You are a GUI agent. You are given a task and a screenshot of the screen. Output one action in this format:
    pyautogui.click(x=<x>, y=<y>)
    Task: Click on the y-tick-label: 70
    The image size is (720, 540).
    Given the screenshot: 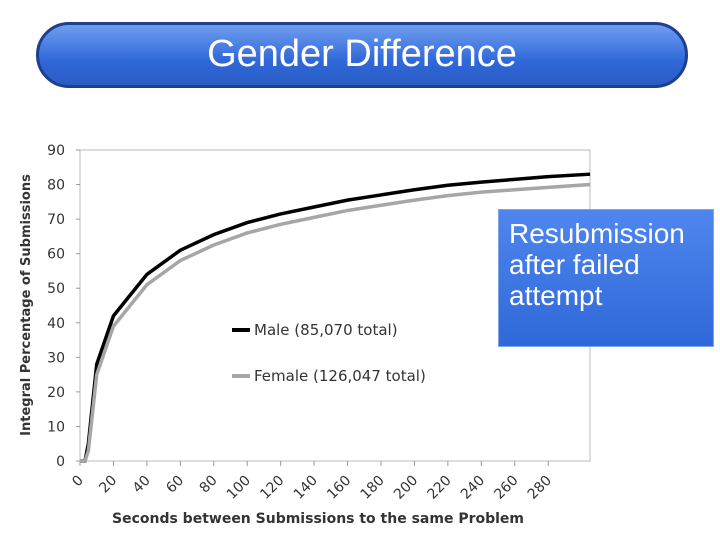 What is the action you would take?
    pyautogui.click(x=56, y=220)
    